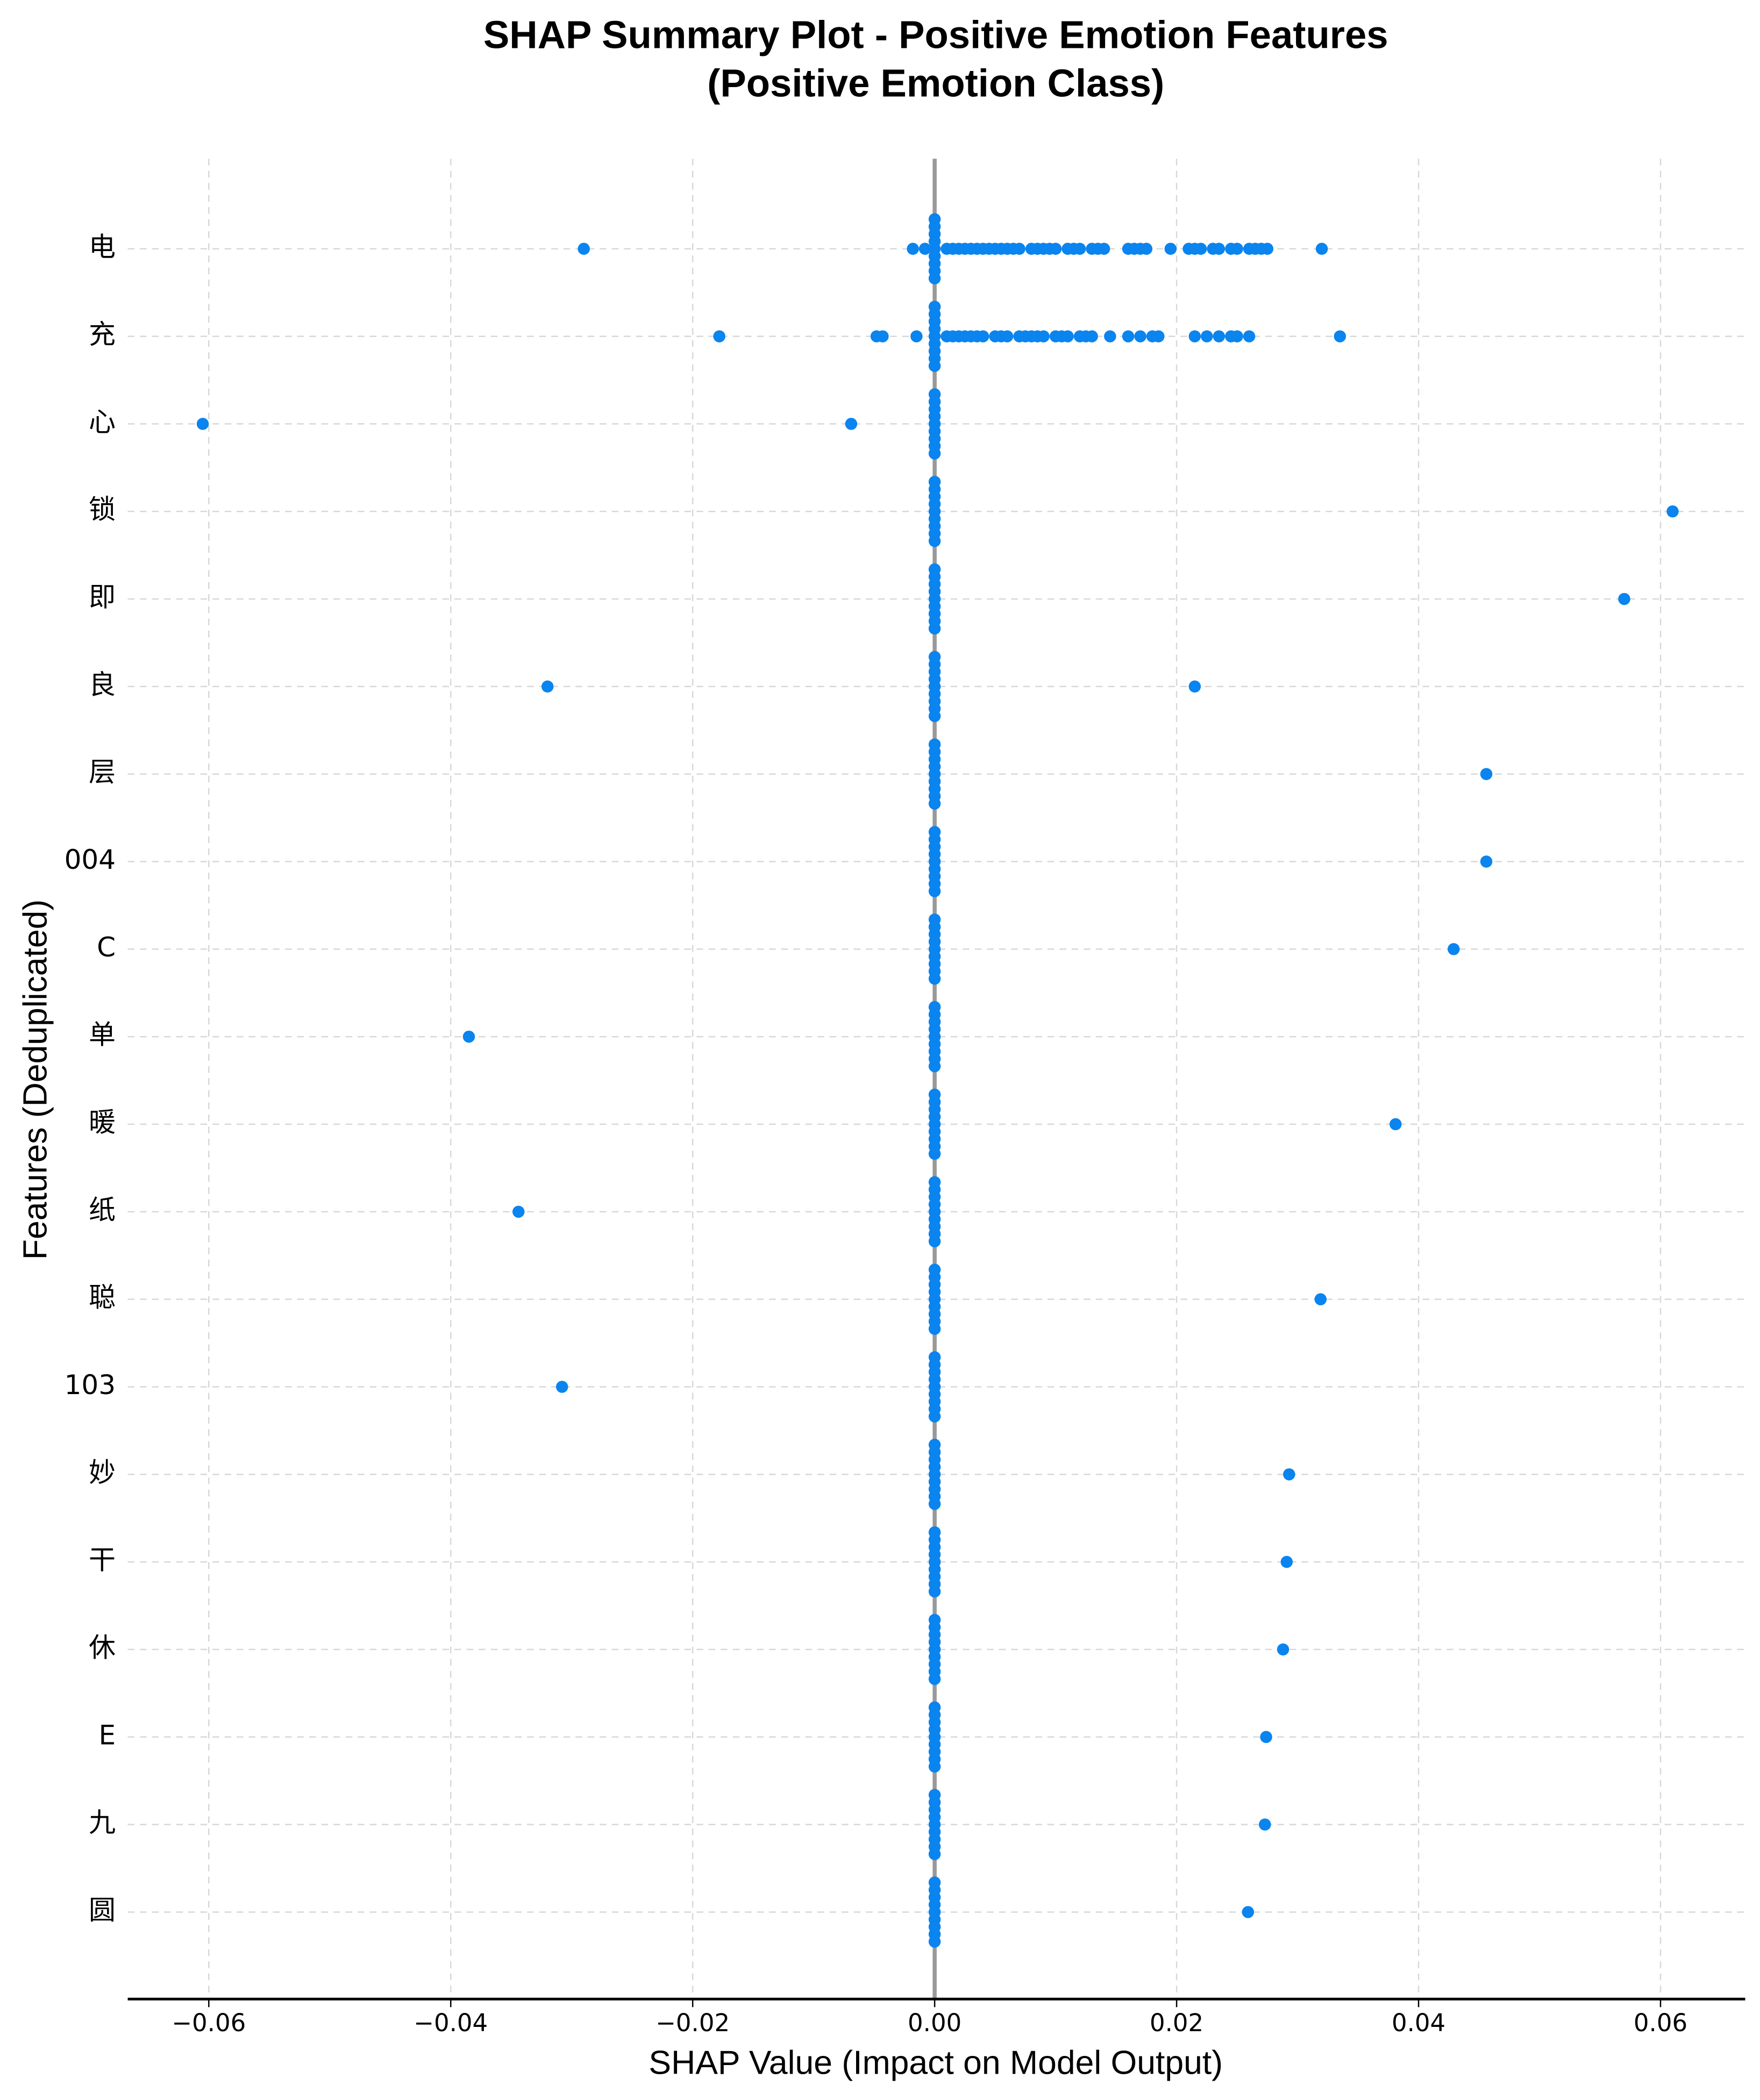 This screenshot has width=1760, height=2100. What do you see at coordinates (1176, 2023) in the screenshot?
I see `x-tick-label: 0.02` at bounding box center [1176, 2023].